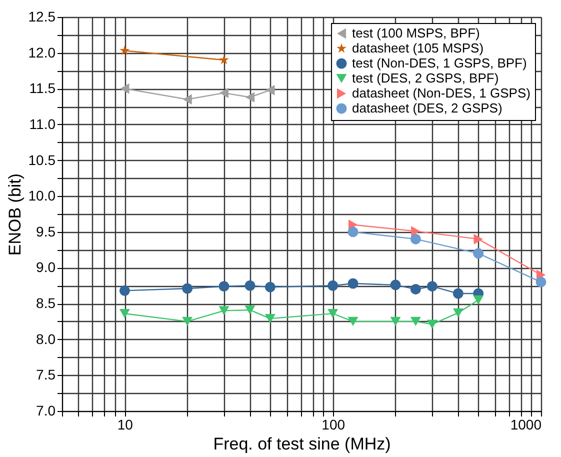 This screenshot has width=561, height=457. What do you see at coordinates (125, 424) in the screenshot?
I see `x-tick-label: 10` at bounding box center [125, 424].